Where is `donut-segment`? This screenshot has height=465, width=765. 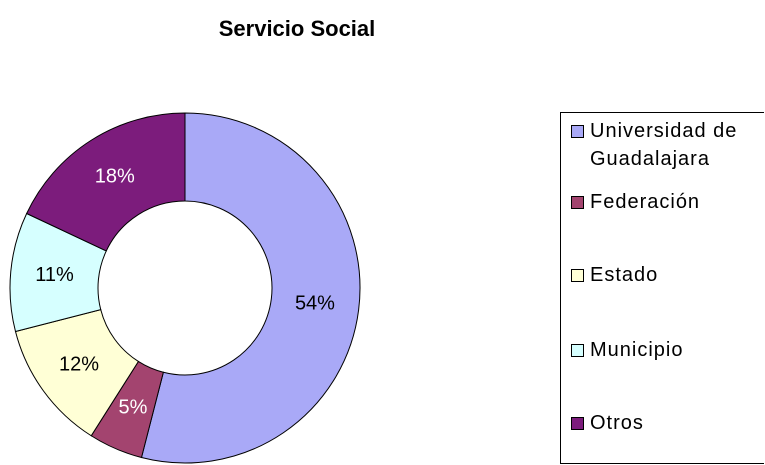
donut-segment is located at coordinates (105, 182).